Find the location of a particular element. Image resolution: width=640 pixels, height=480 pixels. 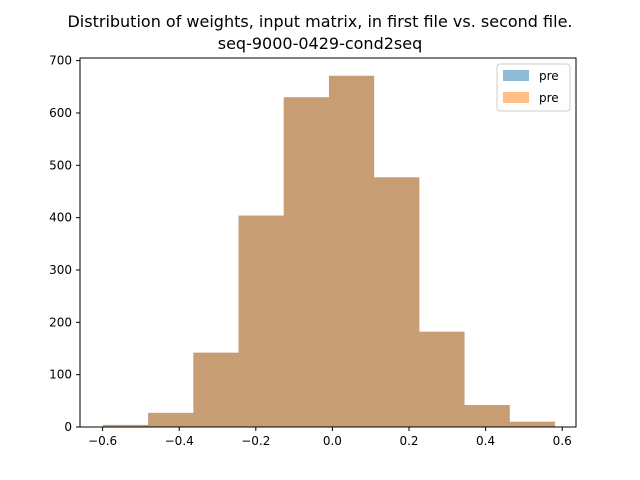

x-tick-label: 0.2 is located at coordinates (408, 441).